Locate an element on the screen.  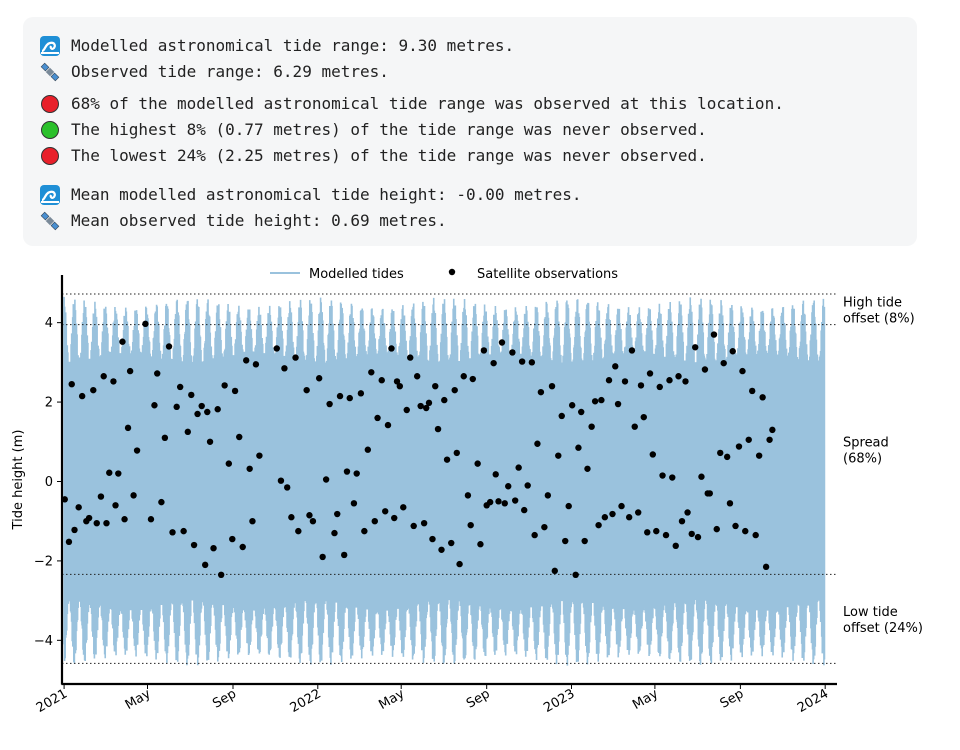
annotation-line: offset (24%) is located at coordinates (883, 628).